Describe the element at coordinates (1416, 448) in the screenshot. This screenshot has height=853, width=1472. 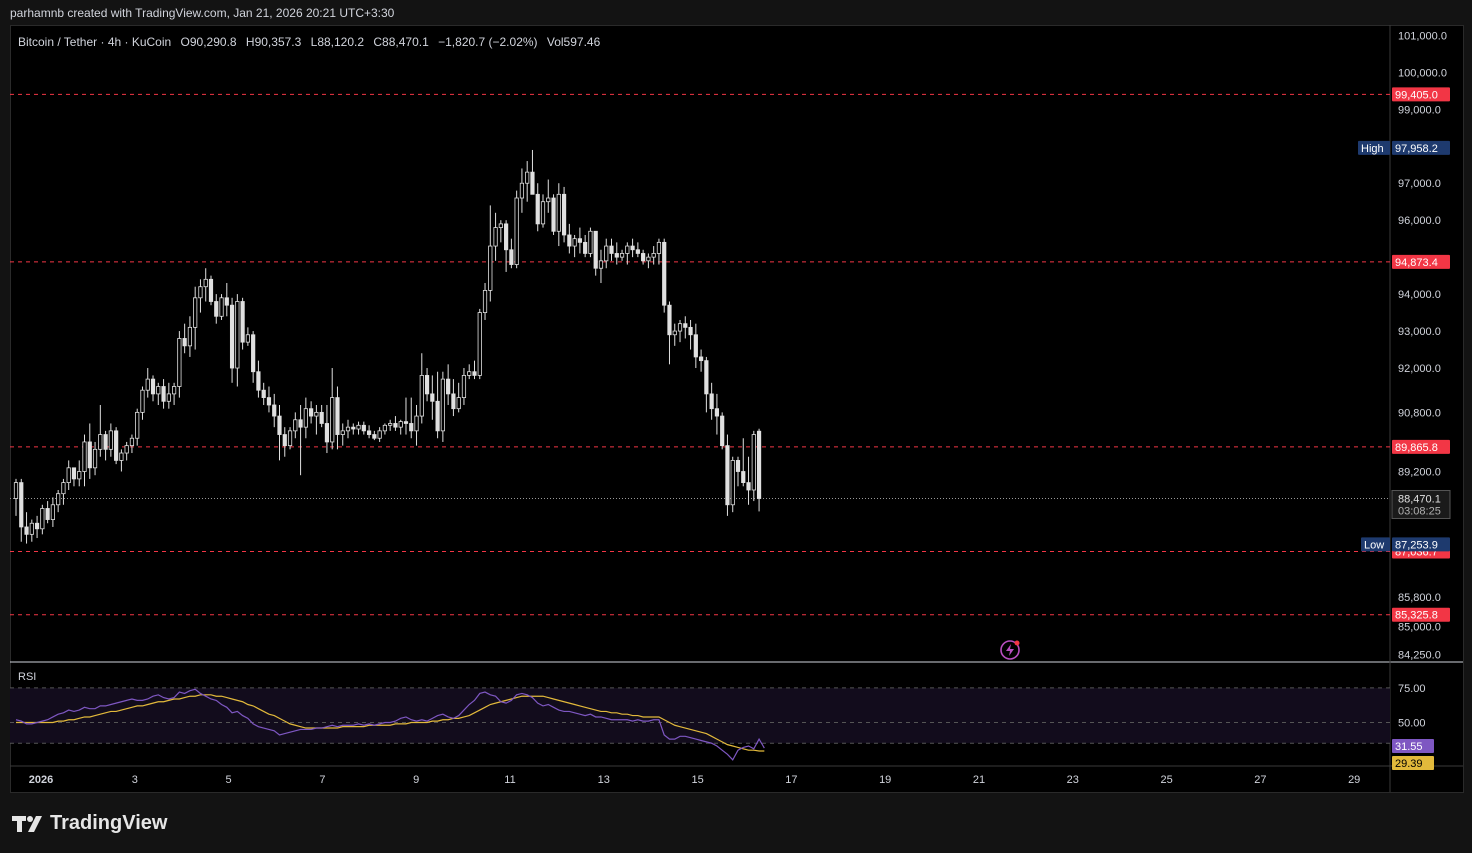
I see `level-price-tag: 89,865.8` at that location.